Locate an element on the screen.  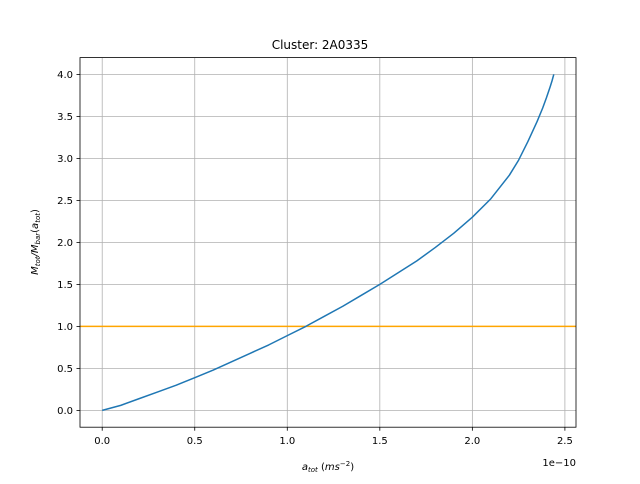
x-label-main: a is located at coordinates (305, 467).